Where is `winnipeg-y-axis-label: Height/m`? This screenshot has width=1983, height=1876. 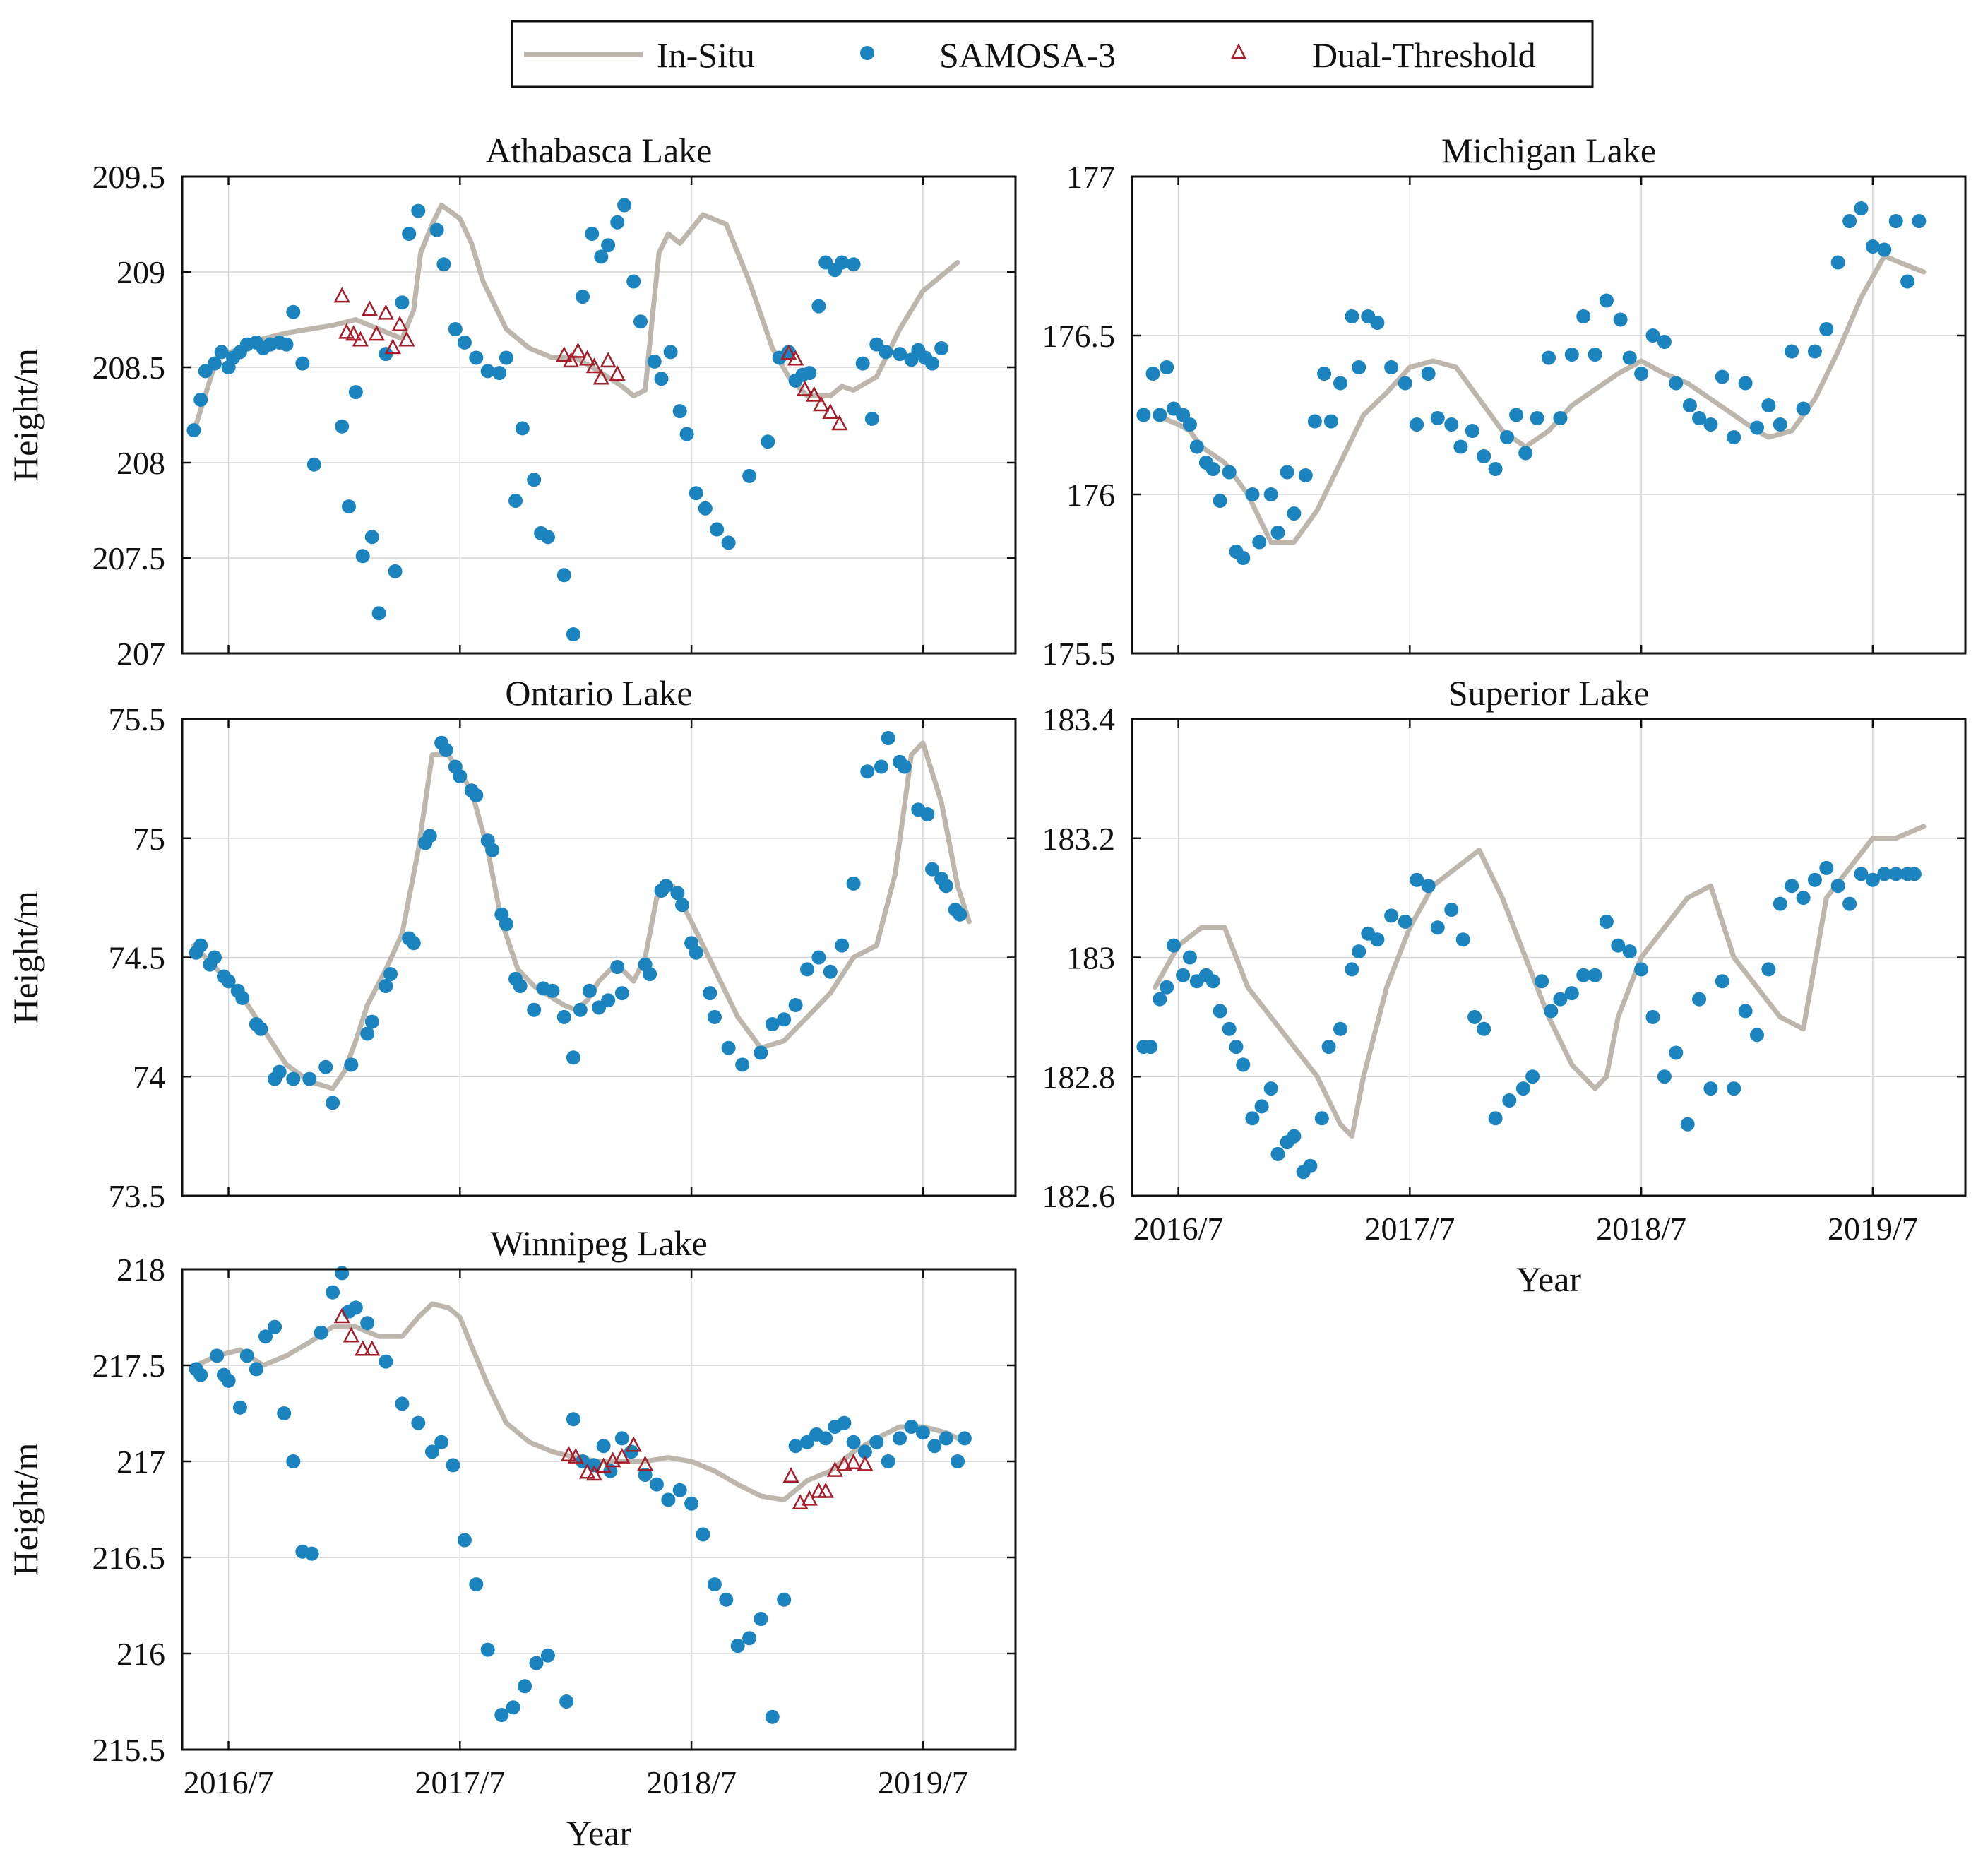 winnipeg-y-axis-label: Height/m is located at coordinates (26, 1509).